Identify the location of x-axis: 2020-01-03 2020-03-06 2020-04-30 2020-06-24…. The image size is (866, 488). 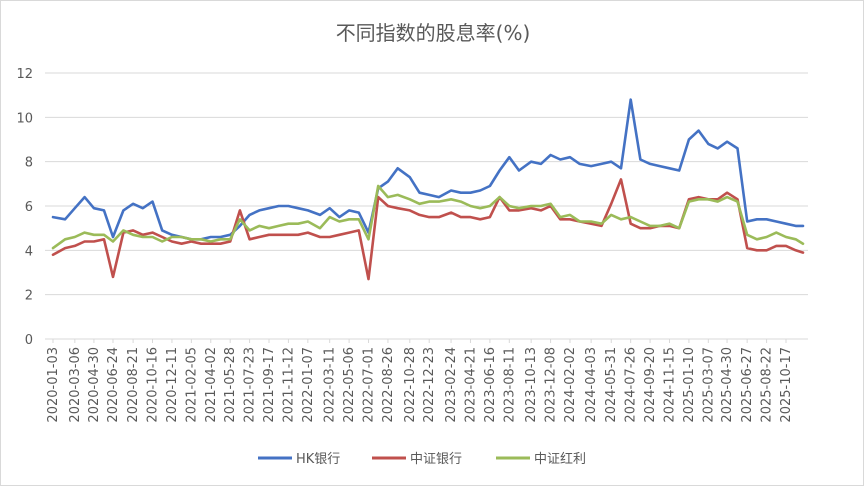
(420, 381).